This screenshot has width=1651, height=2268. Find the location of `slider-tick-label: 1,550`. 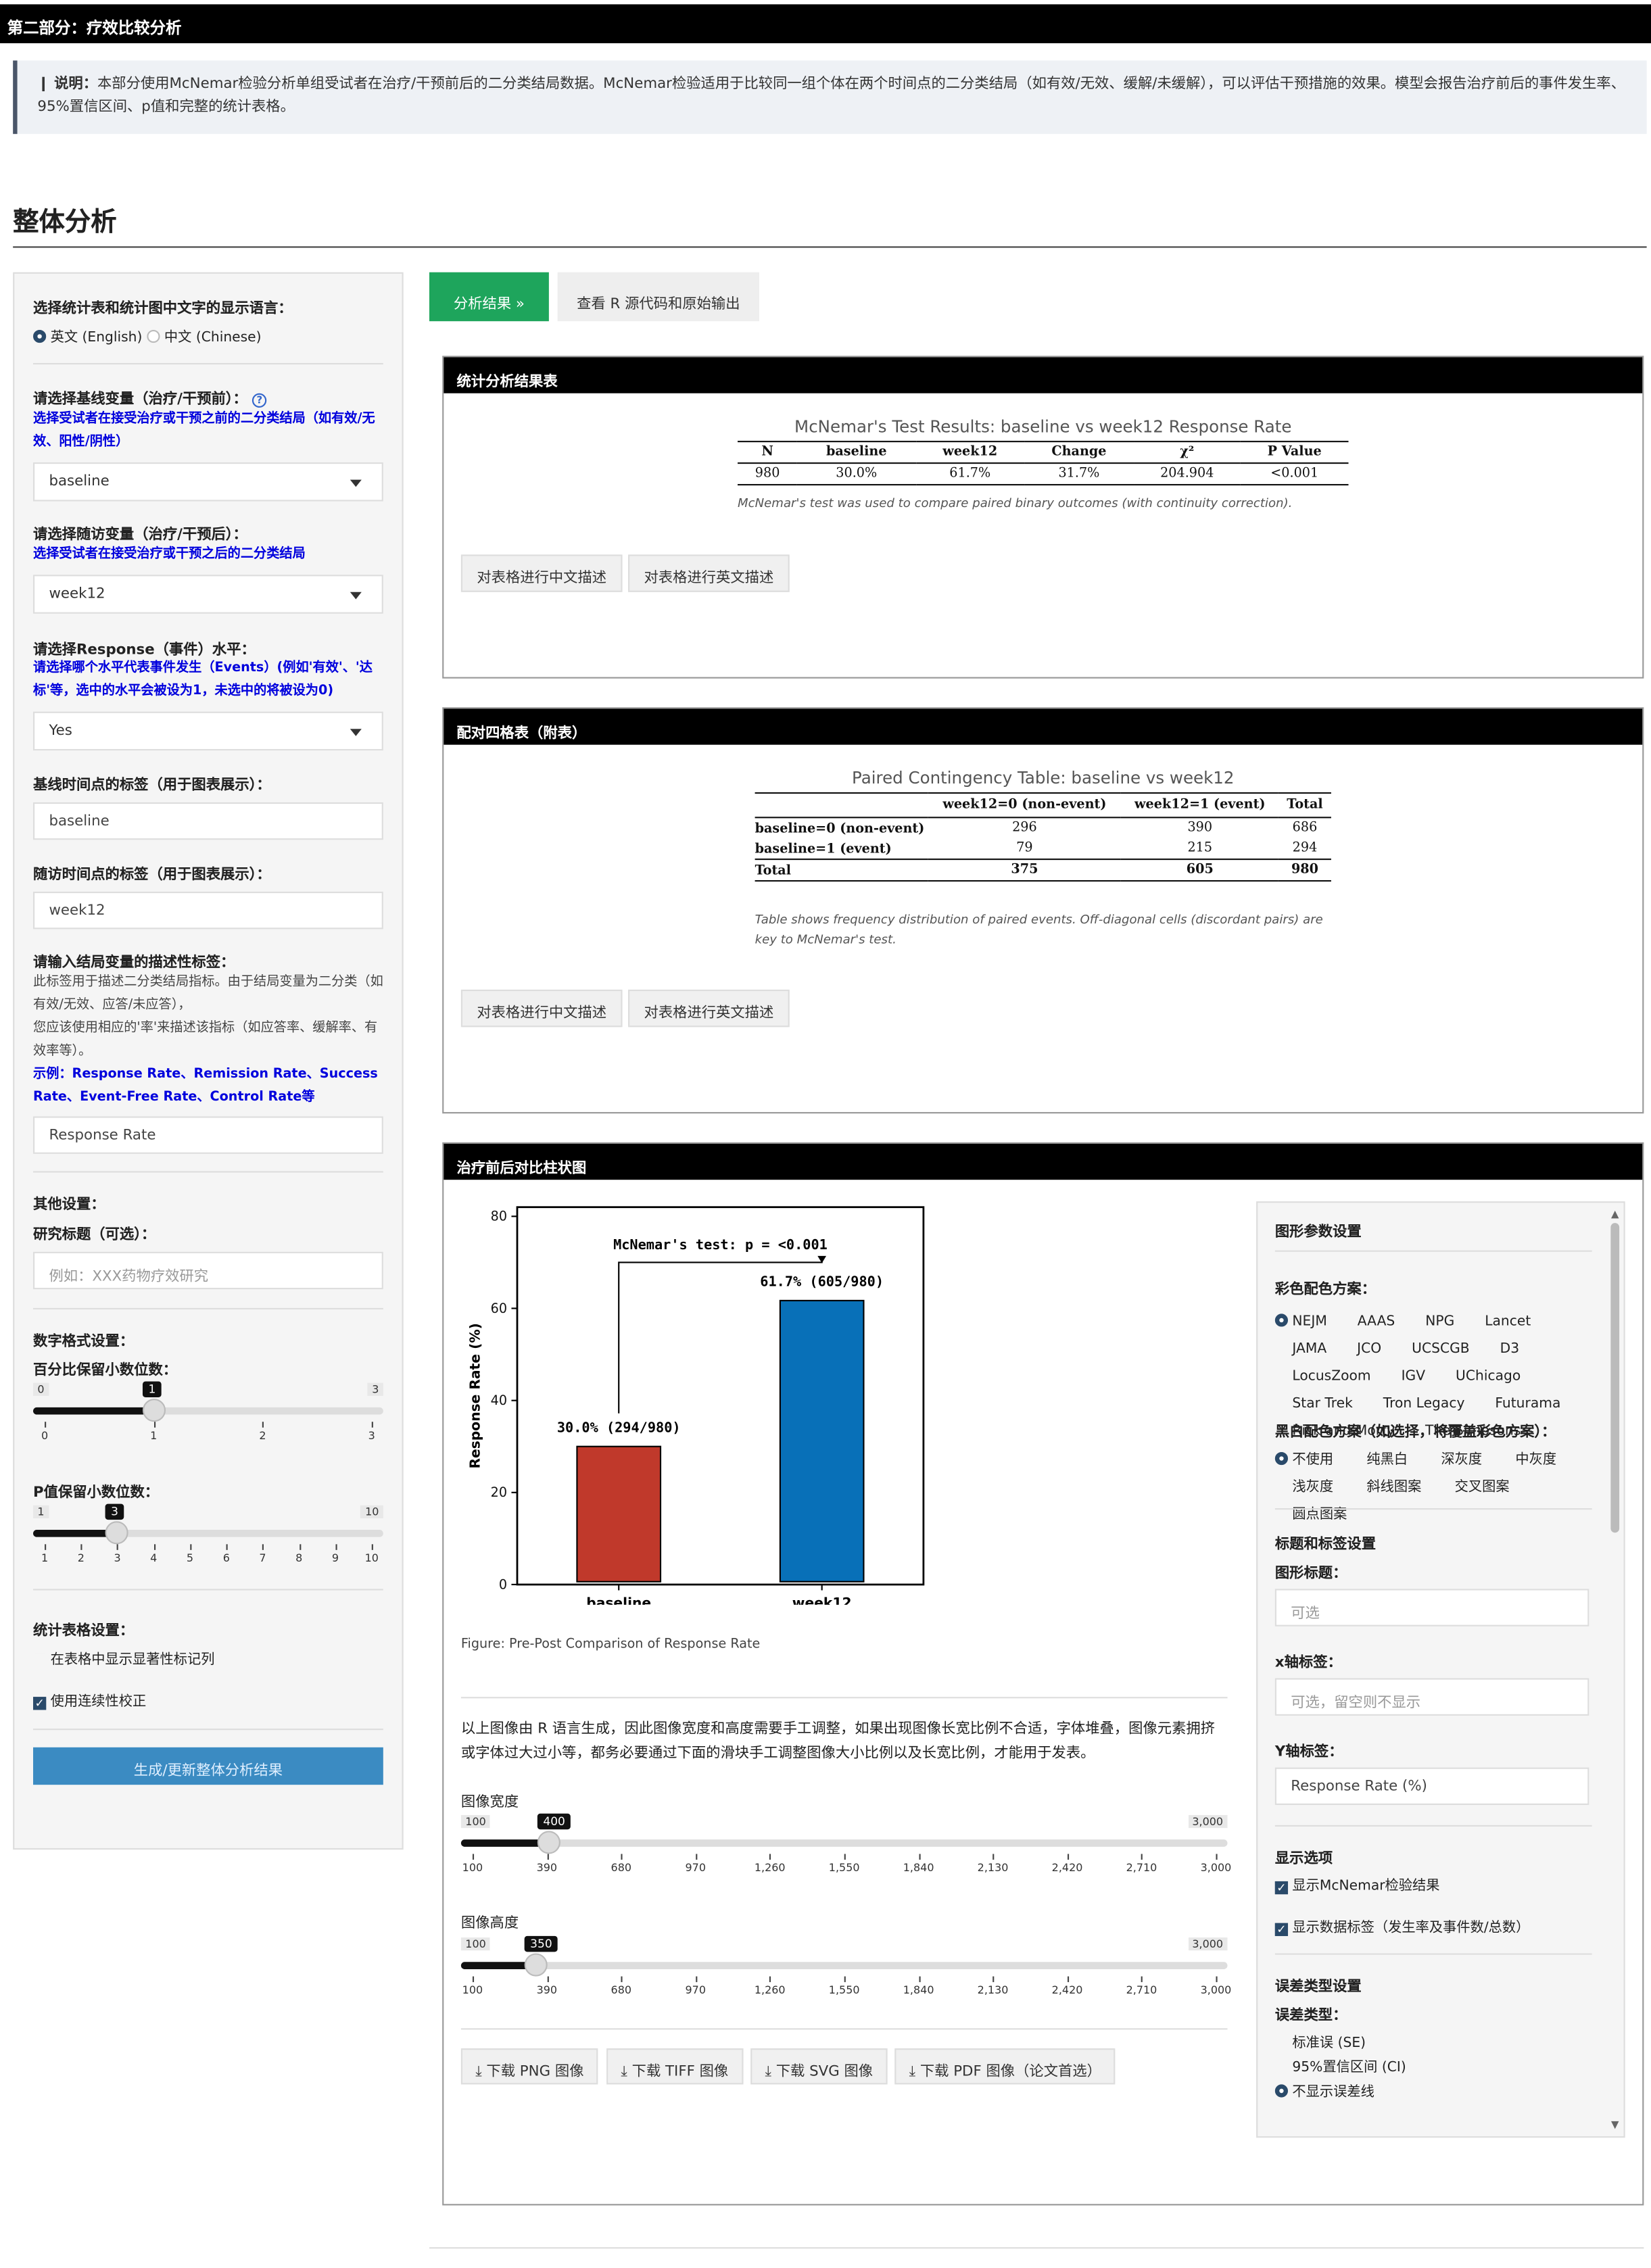

slider-tick-label: 1,550 is located at coordinates (844, 1868).